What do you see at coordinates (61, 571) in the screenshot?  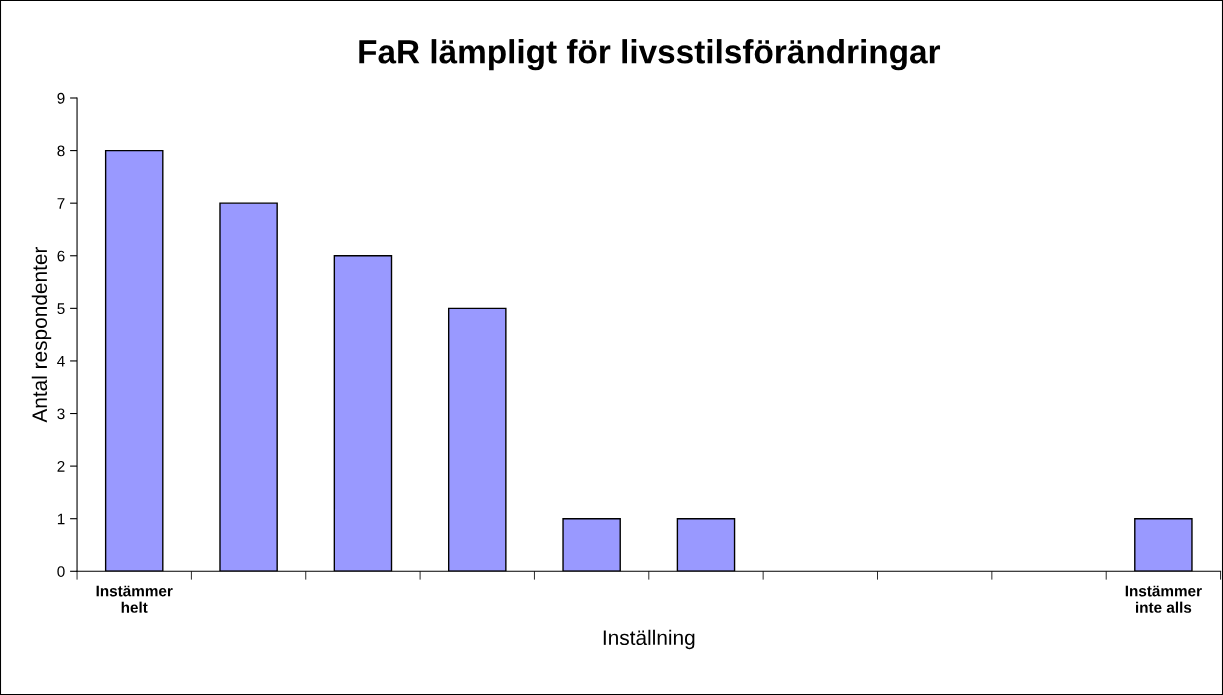 I see `y-tick-label: 0` at bounding box center [61, 571].